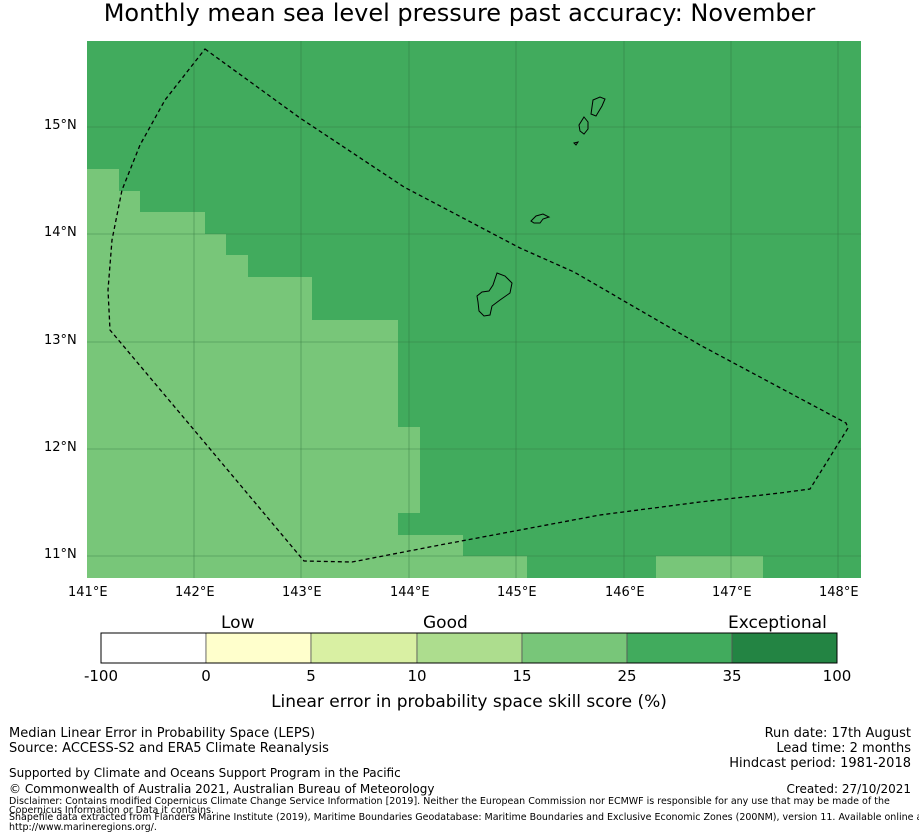 This screenshot has width=919, height=839. Describe the element at coordinates (583, 125) in the screenshot. I see `island-tinian` at that location.